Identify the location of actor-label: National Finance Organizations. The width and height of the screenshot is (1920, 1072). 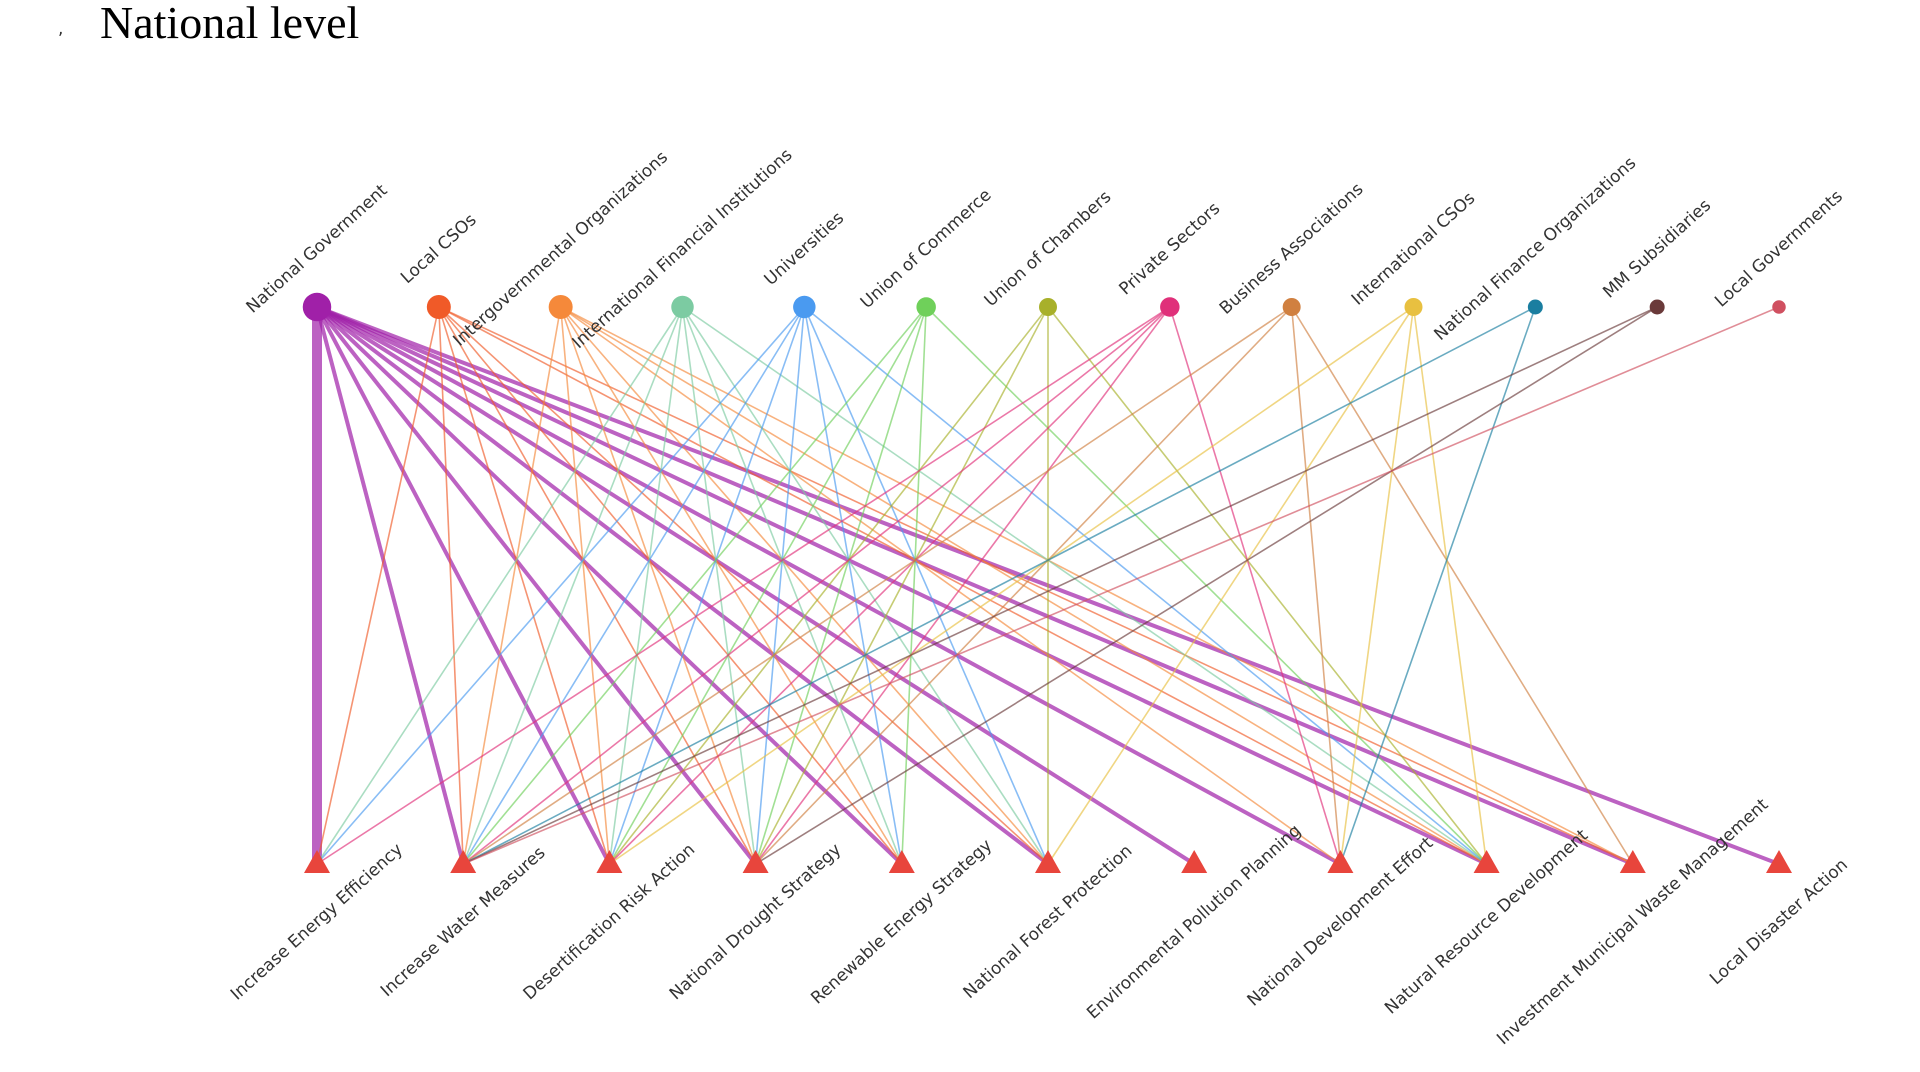
(1535, 249).